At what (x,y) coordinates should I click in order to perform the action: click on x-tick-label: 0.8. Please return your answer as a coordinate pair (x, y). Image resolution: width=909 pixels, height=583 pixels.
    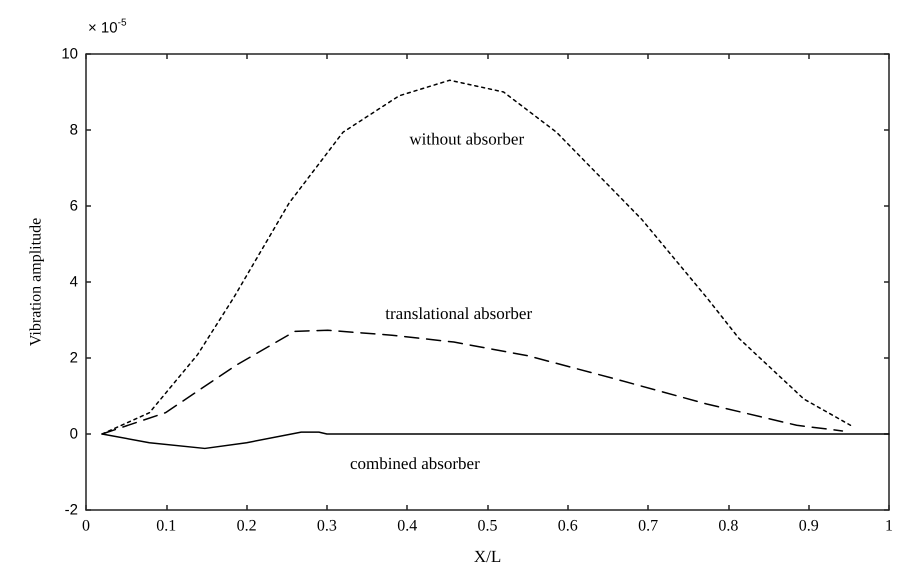
    Looking at the image, I should click on (728, 526).